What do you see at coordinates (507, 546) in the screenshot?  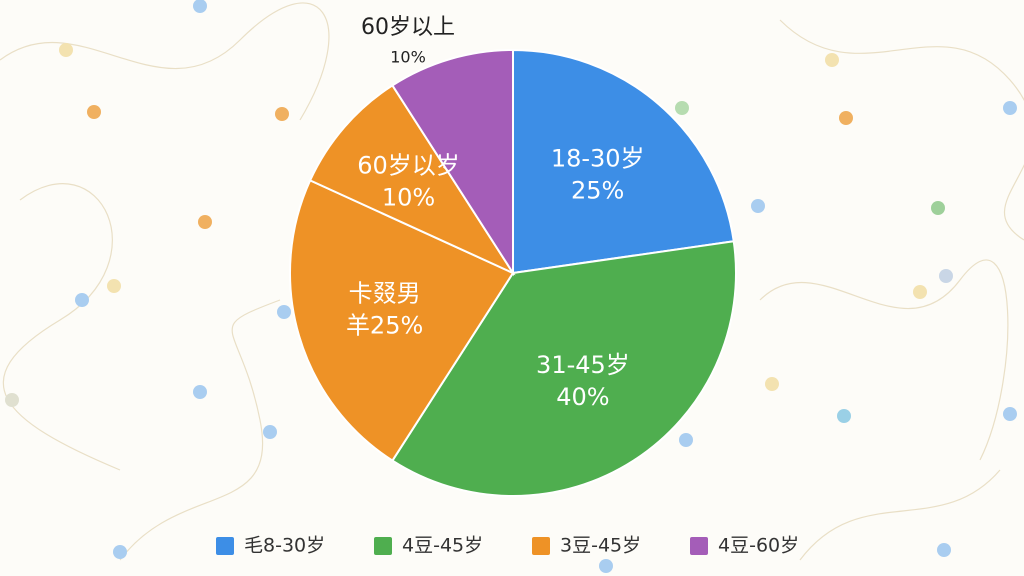 I see `legend: 毛8-30岁 4豆-45岁 3豆-45岁 4豆-60岁` at bounding box center [507, 546].